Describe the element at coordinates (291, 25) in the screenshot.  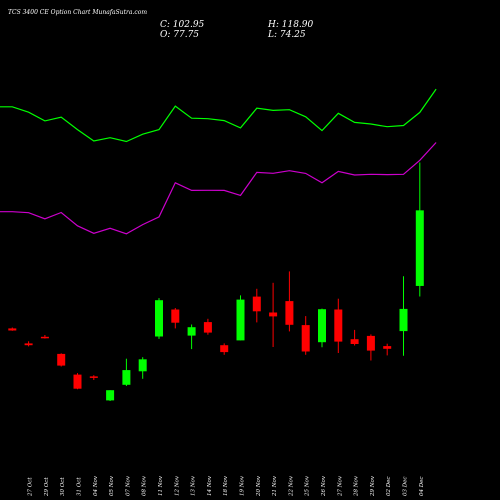
I see `high-value: H: 118.90` at that location.